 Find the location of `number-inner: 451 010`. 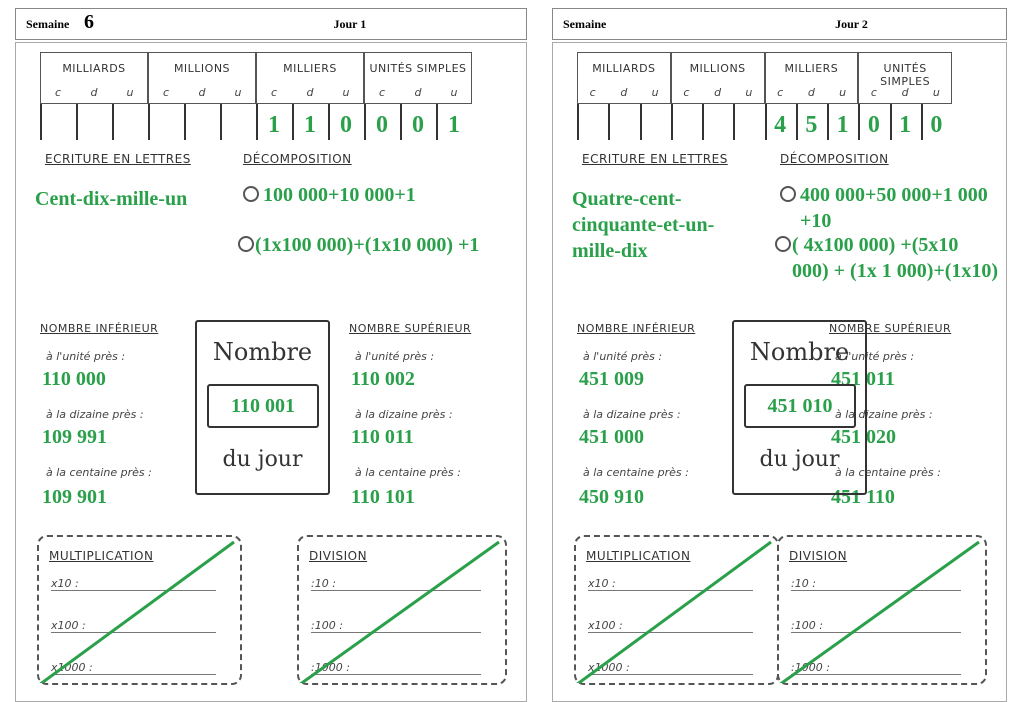

number-inner: 451 010 is located at coordinates (800, 406).